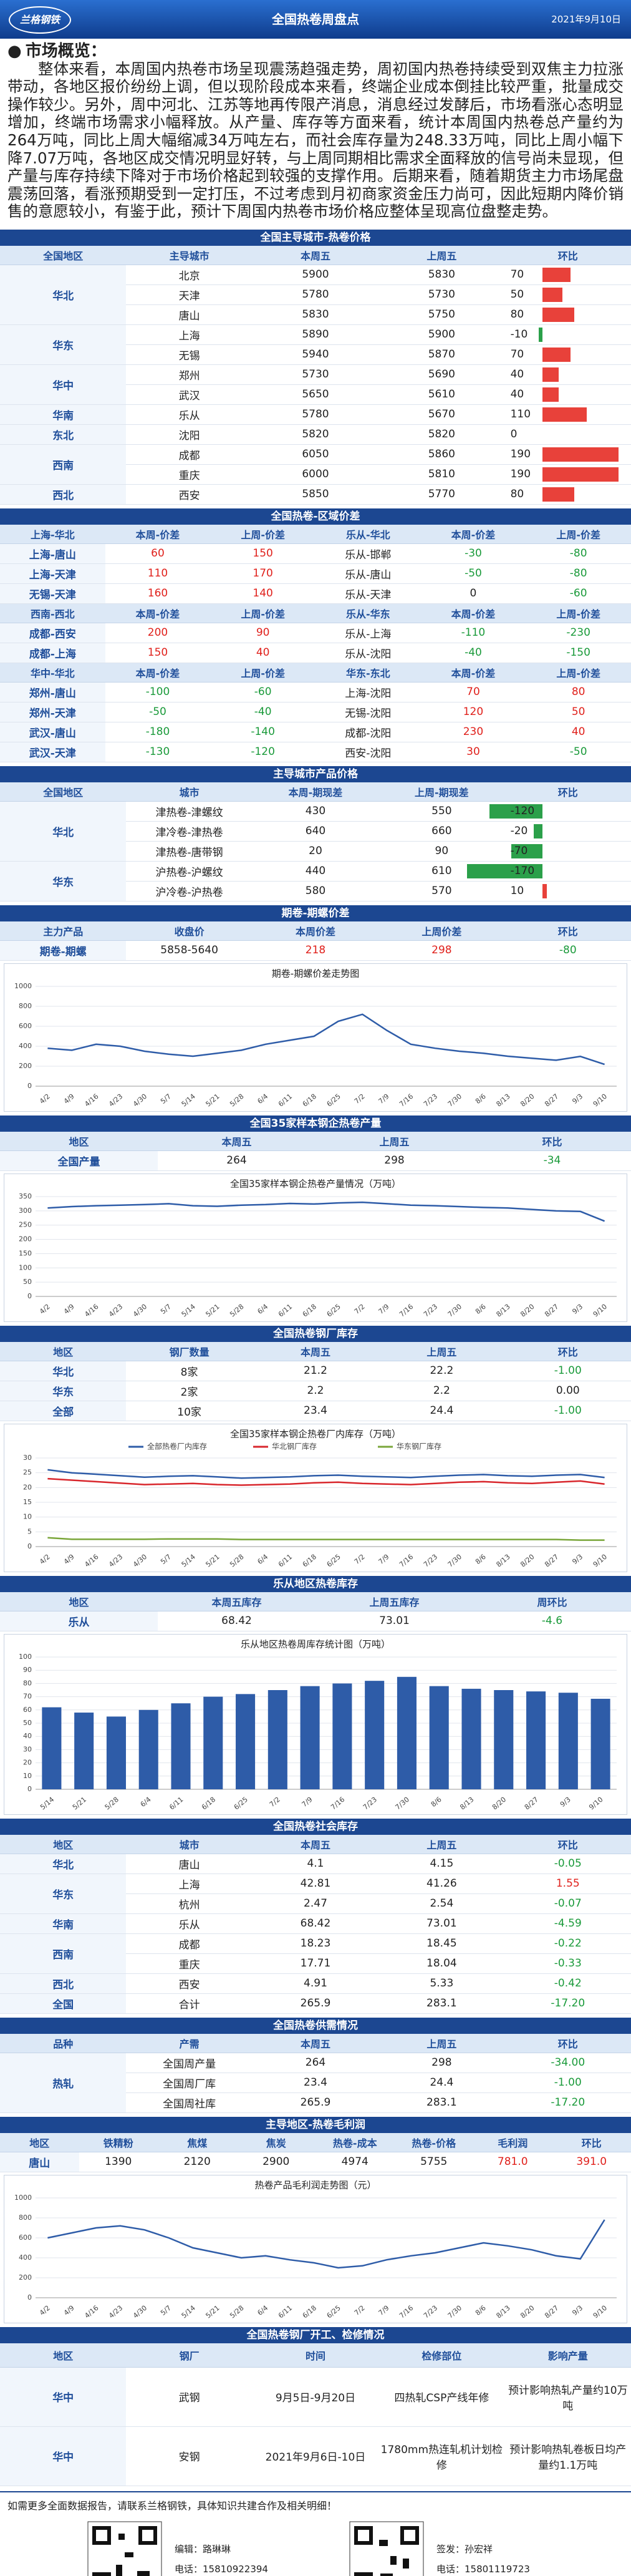 This screenshot has width=631, height=2576. Describe the element at coordinates (189, 1371) in the screenshot. I see `table-cell: 8家` at that location.